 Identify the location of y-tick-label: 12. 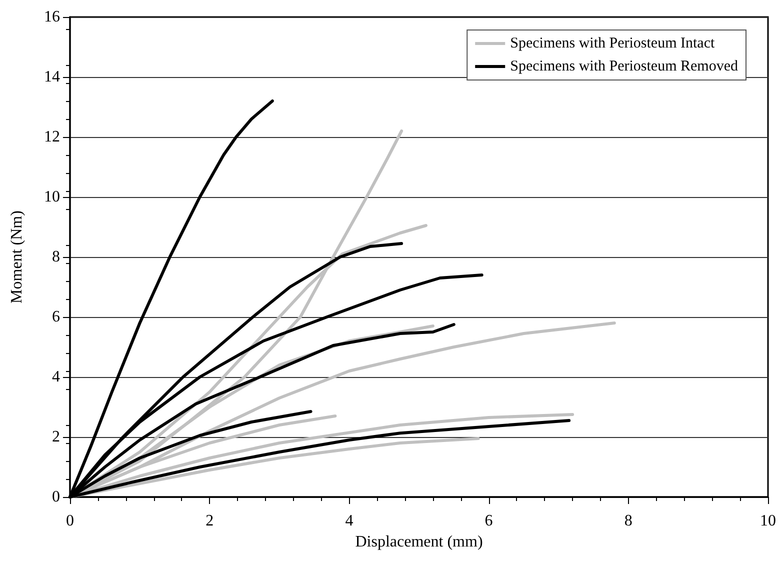
(52, 137).